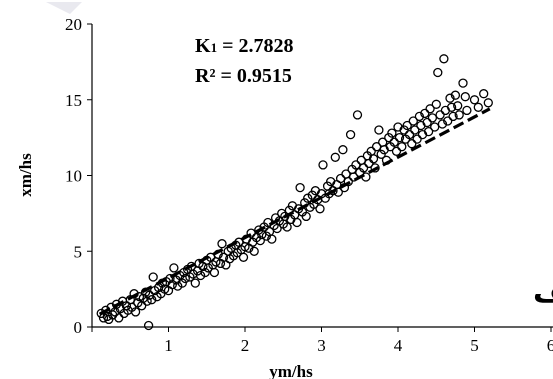 The height and width of the screenshot is (379, 553). Describe the element at coordinates (291, 370) in the screenshot. I see `x-axis-title: ym/hs` at that location.